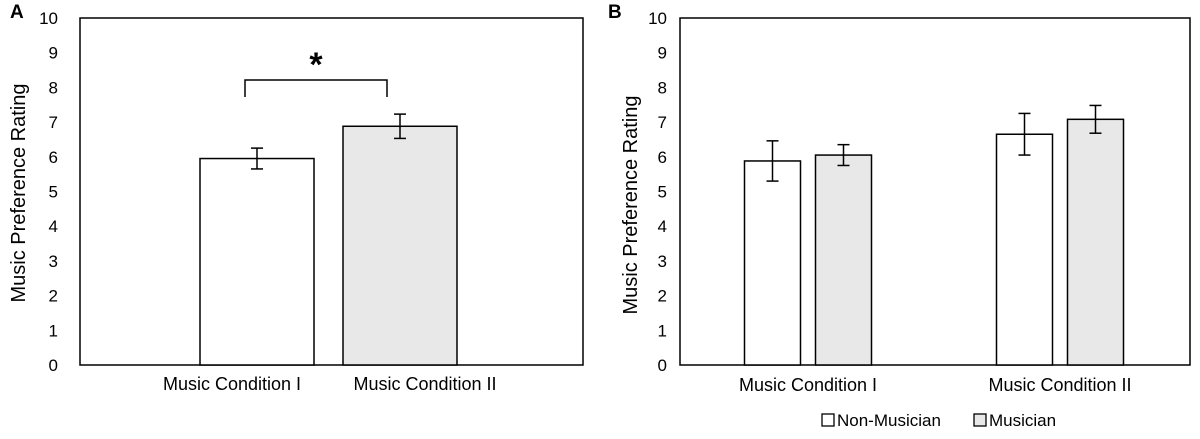 Image resolution: width=1200 pixels, height=439 pixels. Describe the element at coordinates (631, 205) in the screenshot. I see `panel-b-y-axis-label: Music Preference Rating` at that location.